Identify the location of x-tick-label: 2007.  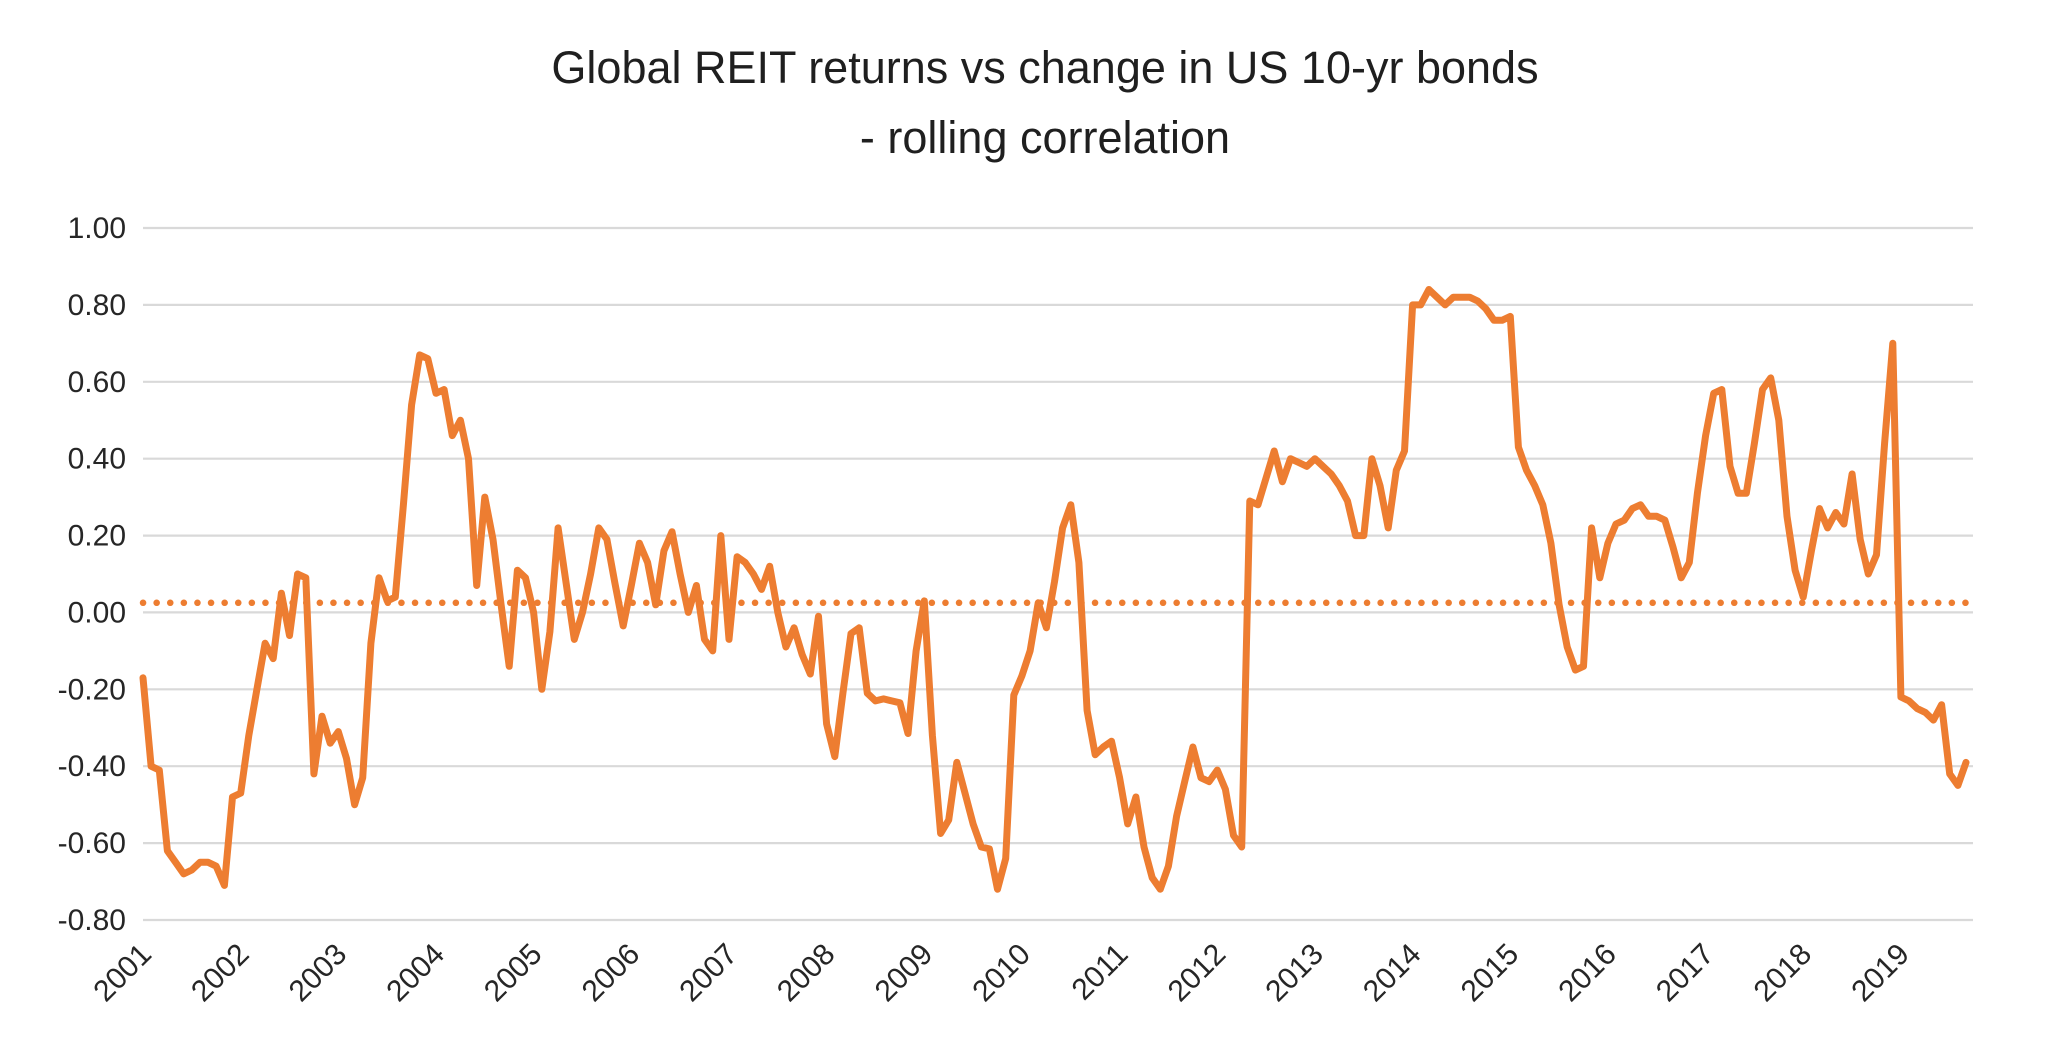
(708, 973).